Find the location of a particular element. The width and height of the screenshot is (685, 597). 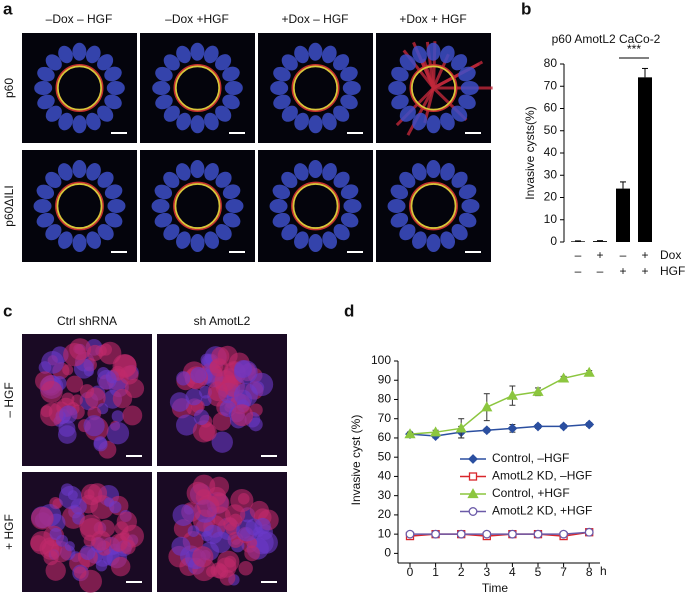

significance: *** is located at coordinates (634, 49).